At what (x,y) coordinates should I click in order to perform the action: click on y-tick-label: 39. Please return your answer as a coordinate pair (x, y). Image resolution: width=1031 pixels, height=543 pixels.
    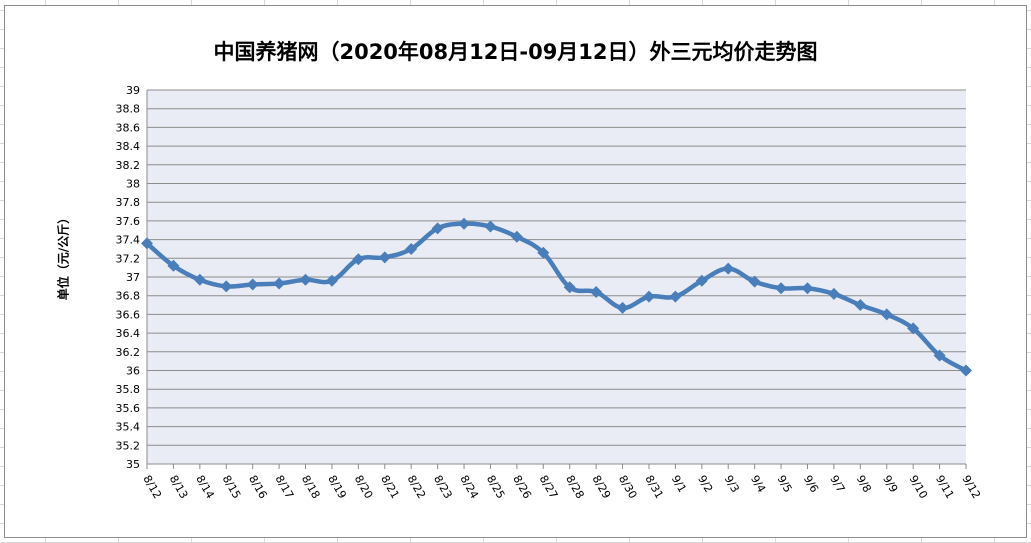
    Looking at the image, I should click on (133, 90).